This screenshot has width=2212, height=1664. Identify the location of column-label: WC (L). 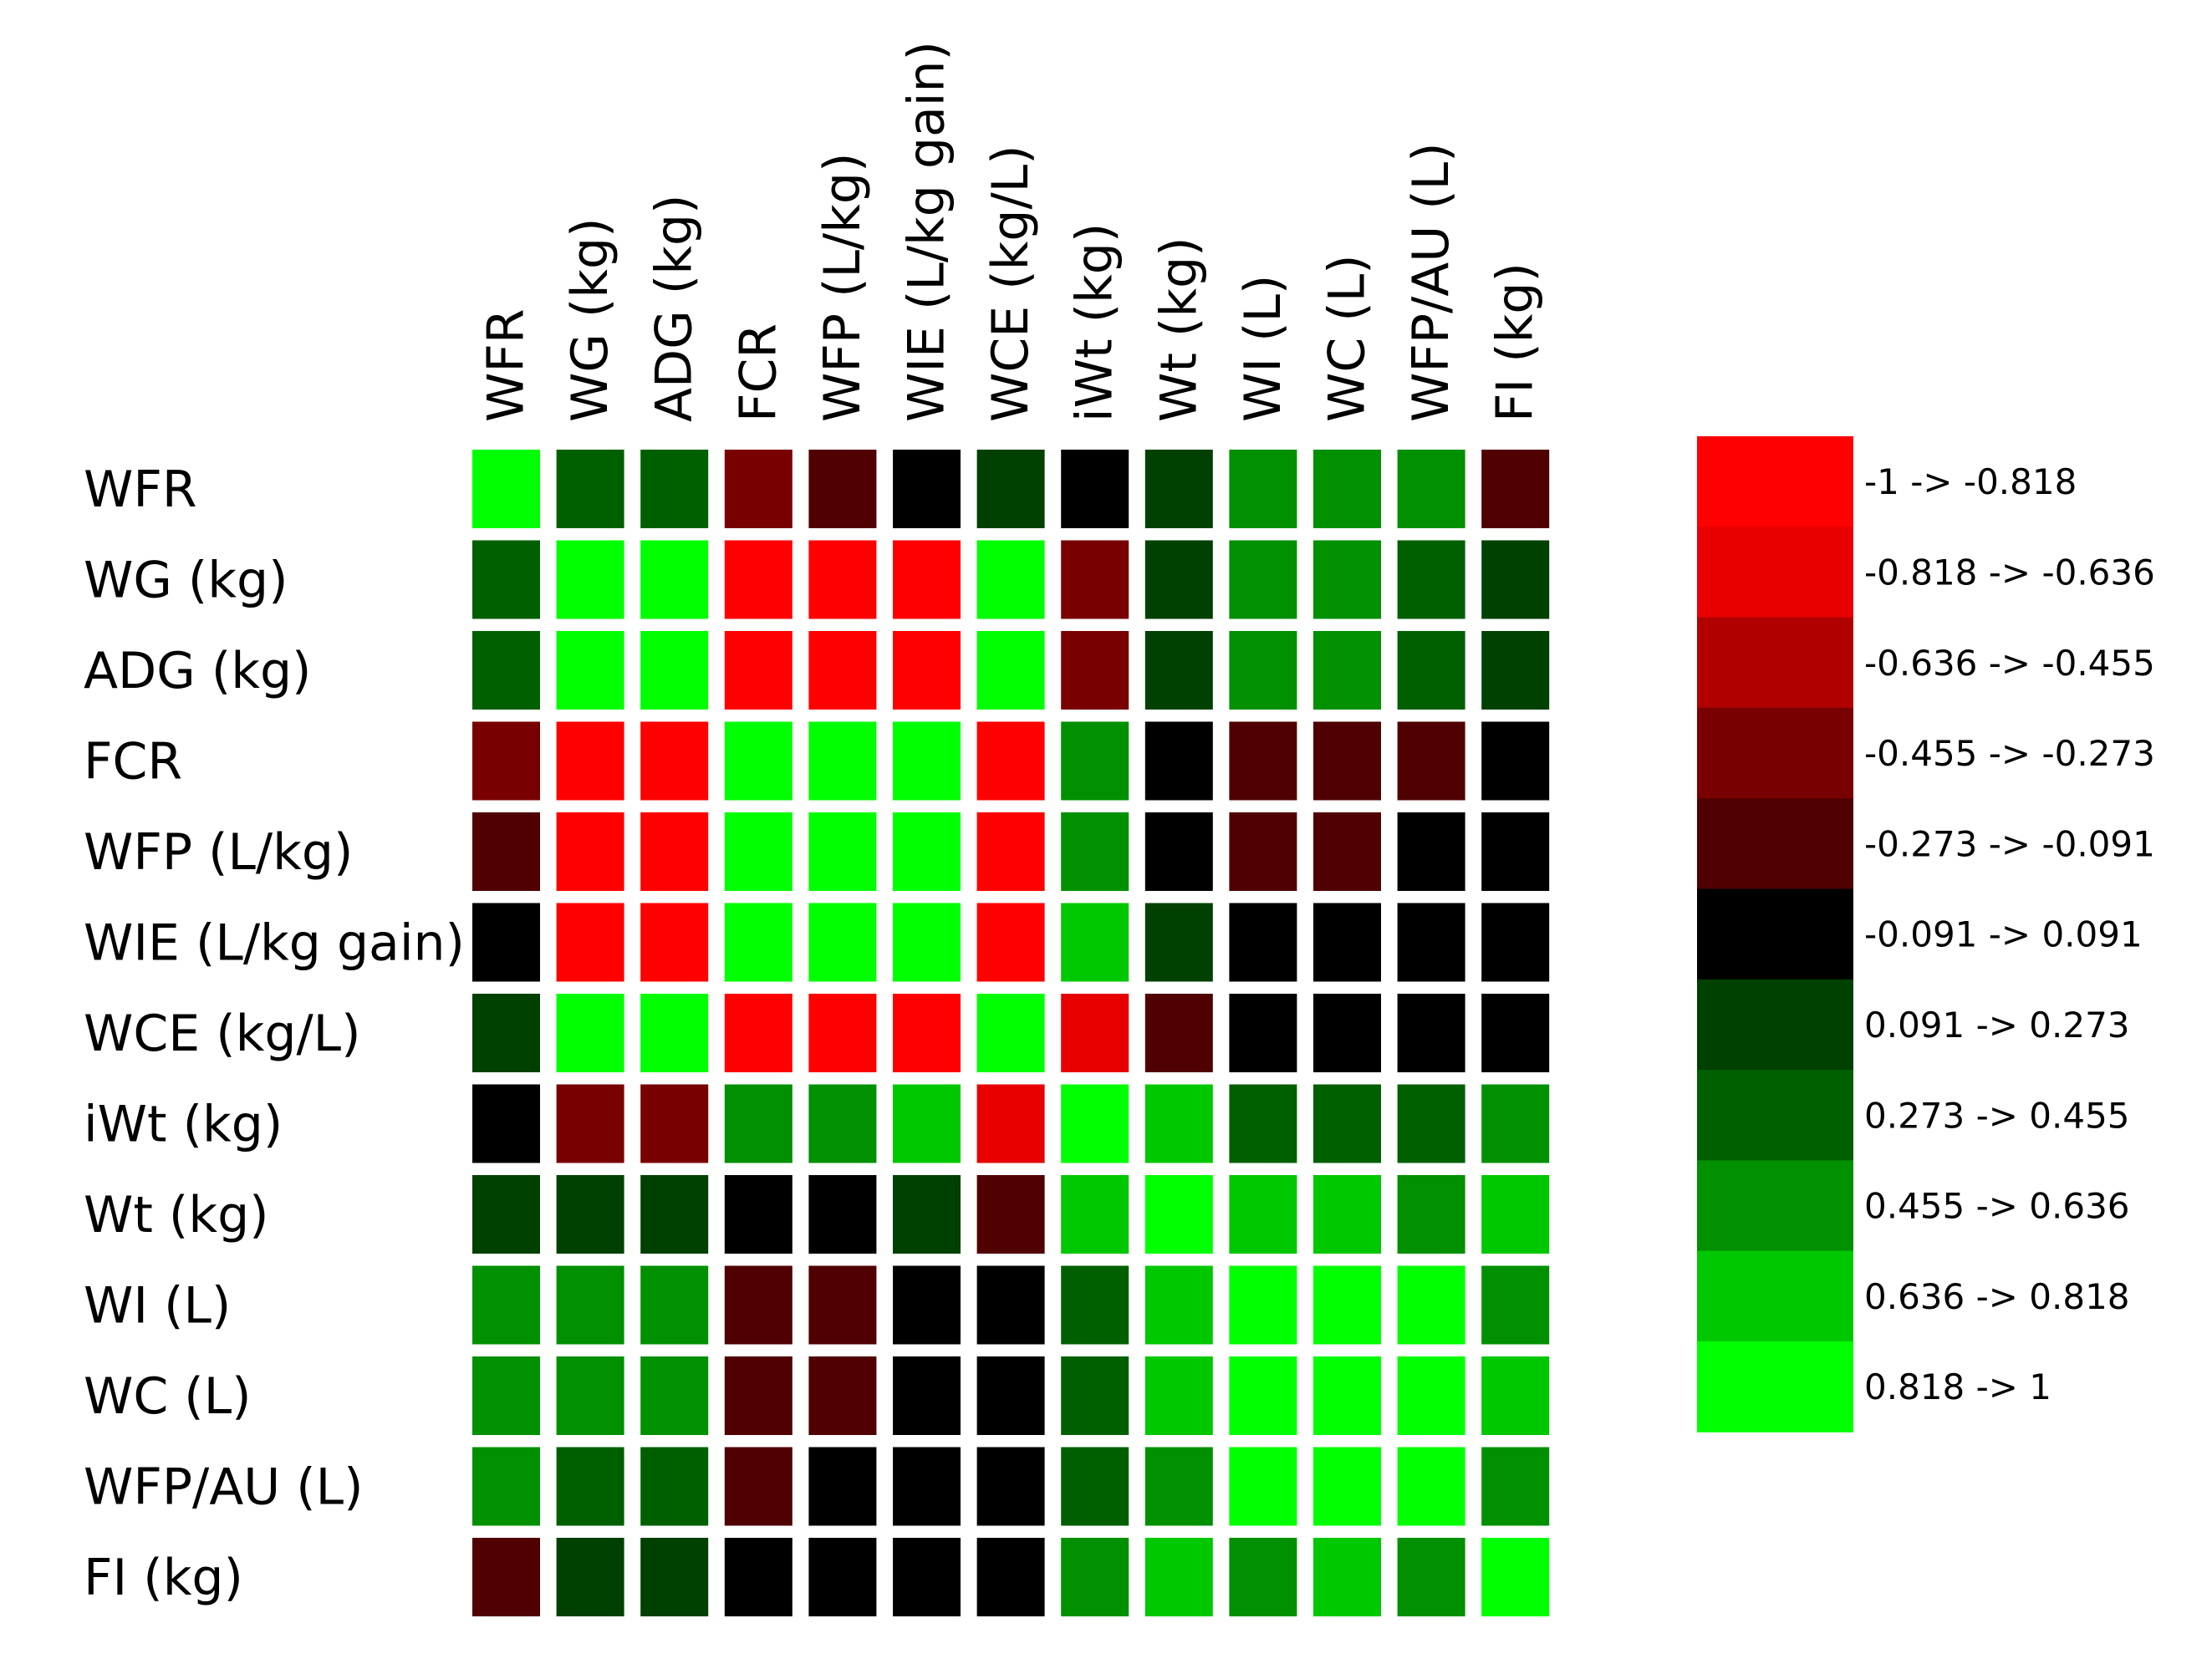
(1347, 338).